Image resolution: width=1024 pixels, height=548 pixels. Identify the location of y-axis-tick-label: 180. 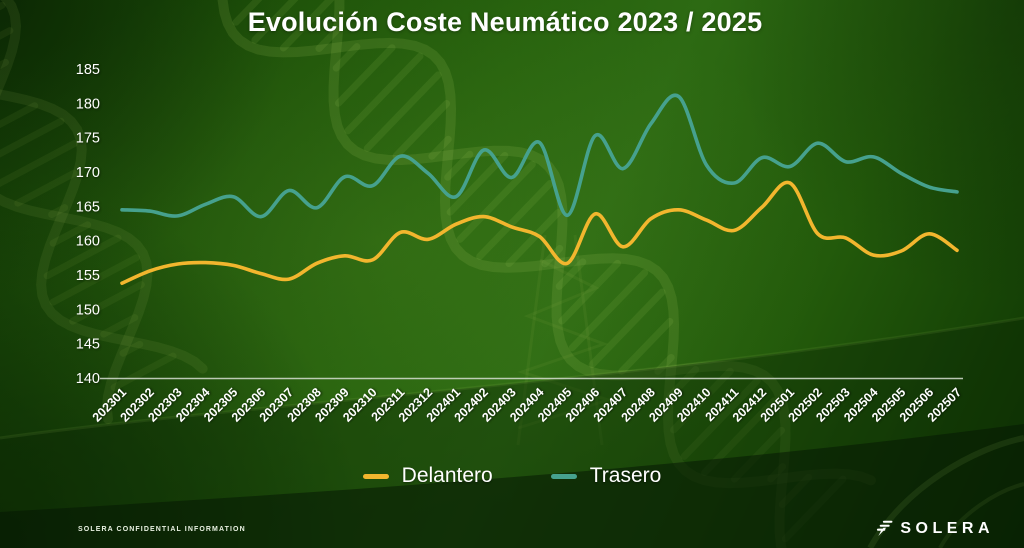
(88, 104).